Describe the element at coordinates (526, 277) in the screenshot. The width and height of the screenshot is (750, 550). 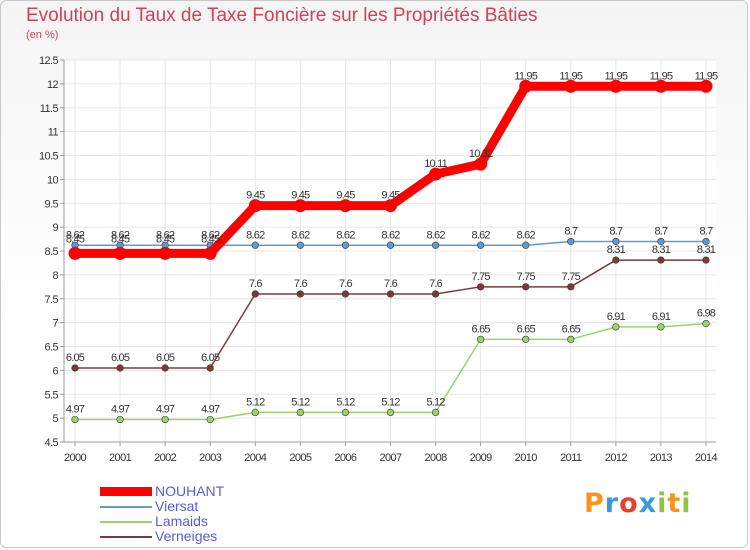
I see `data-label-verneiges: 7.75` at that location.